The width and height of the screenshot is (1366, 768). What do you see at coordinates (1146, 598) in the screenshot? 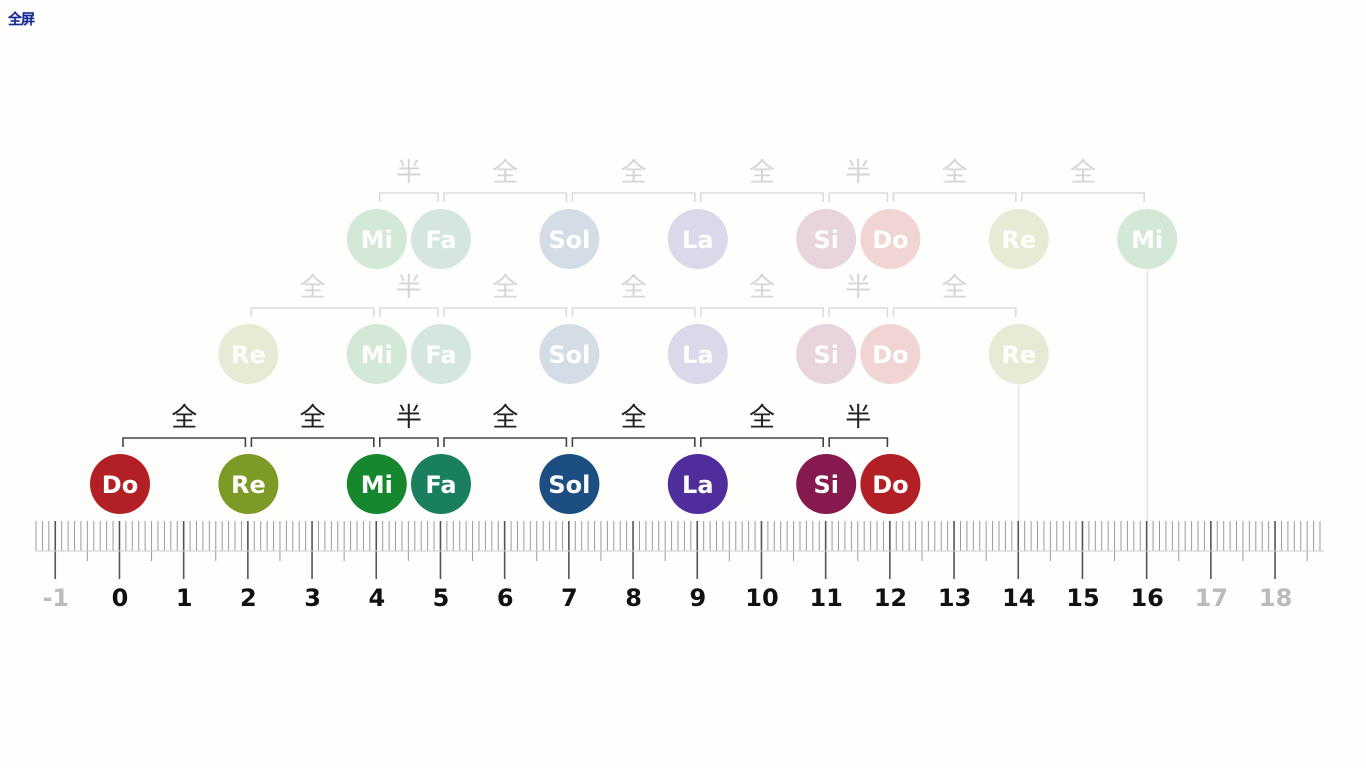
I see `ruler-number: 16` at bounding box center [1146, 598].